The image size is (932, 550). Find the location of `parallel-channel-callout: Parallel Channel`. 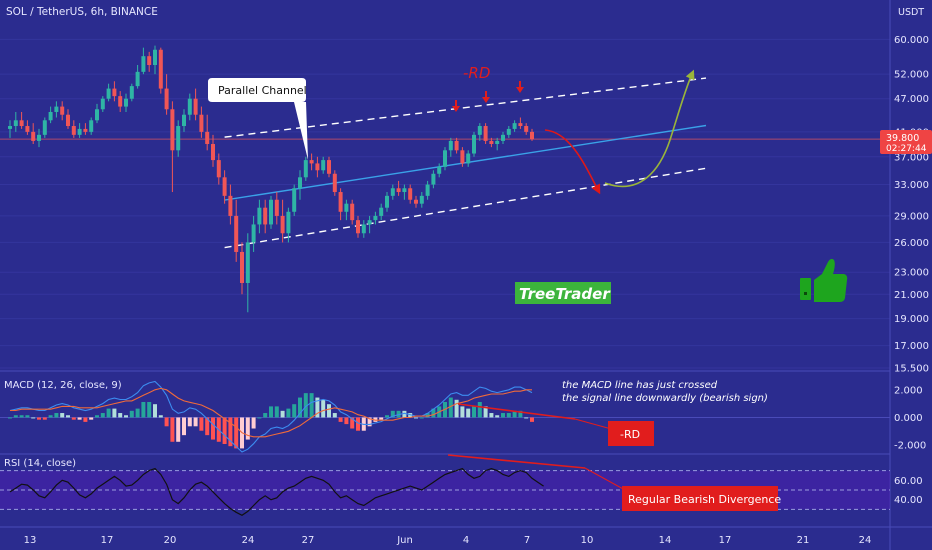

parallel-channel-callout: Parallel Channel is located at coordinates (258, 119).